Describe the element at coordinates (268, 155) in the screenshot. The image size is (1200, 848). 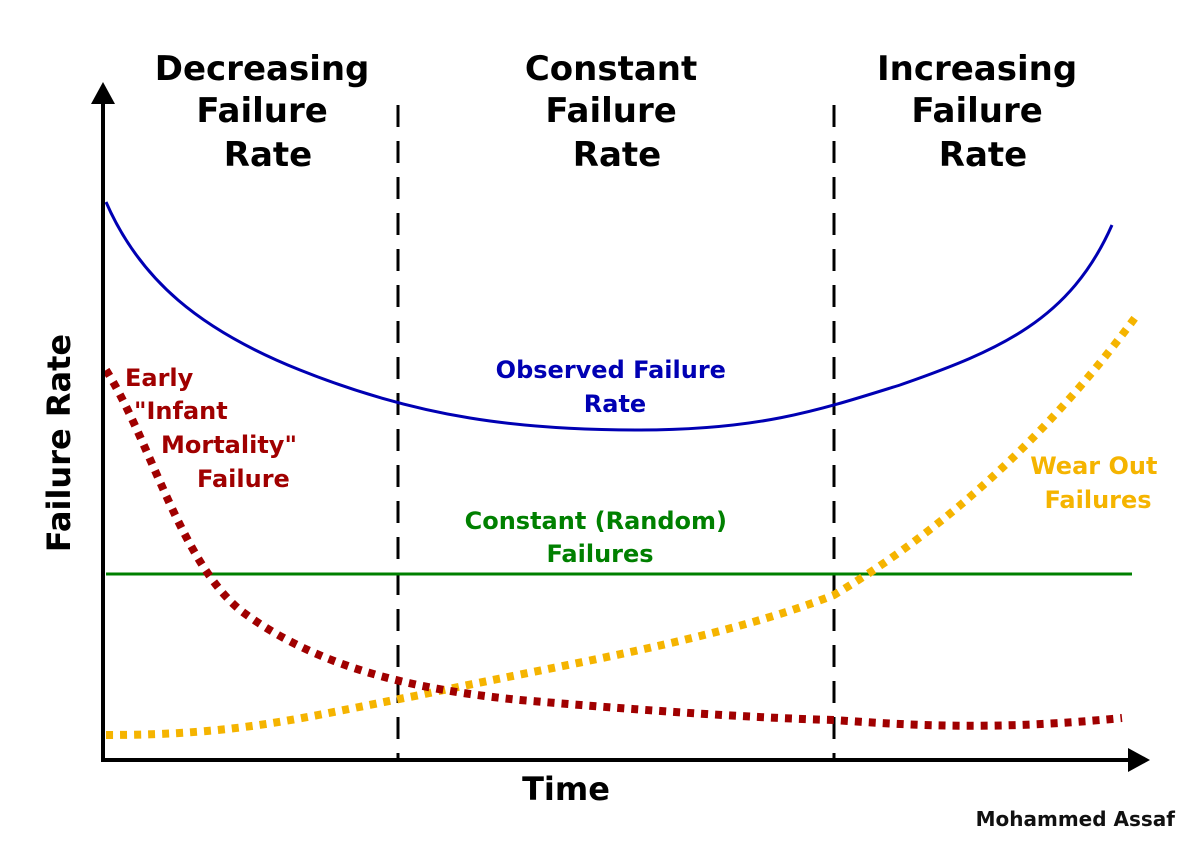
I see `region-title-decreasing-line-3: Rate` at that location.